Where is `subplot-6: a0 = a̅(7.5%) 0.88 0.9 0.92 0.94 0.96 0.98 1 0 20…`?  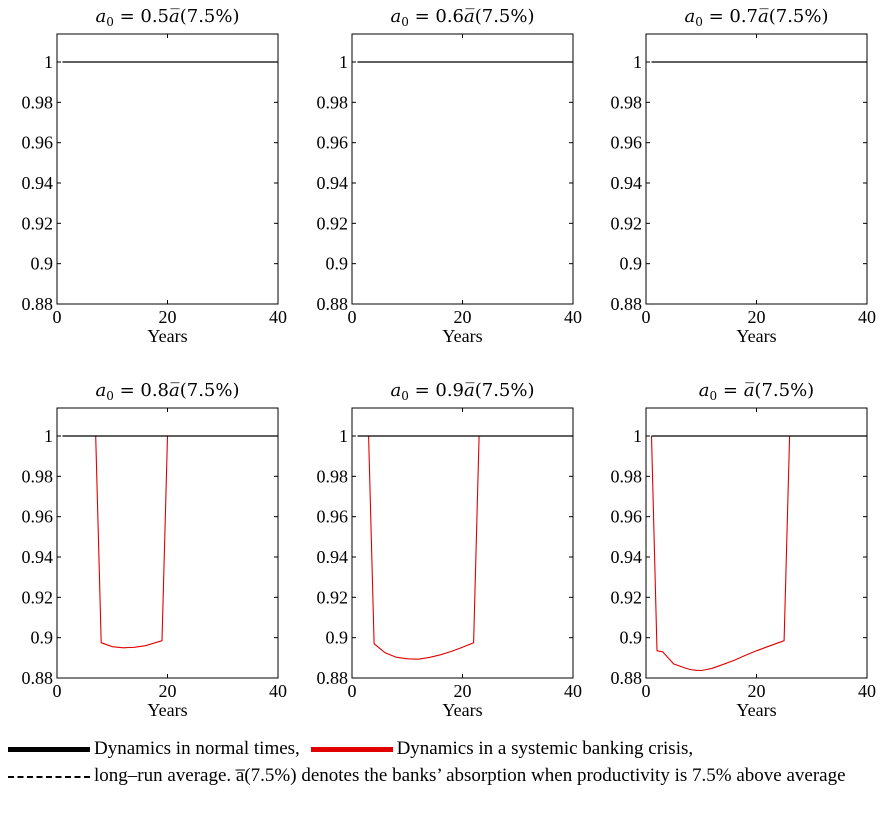
subplot-6: a0 = a̅(7.5%) 0.88 0.9 0.92 0.94 0.96 0.98 1 0 20… is located at coordinates (744, 550).